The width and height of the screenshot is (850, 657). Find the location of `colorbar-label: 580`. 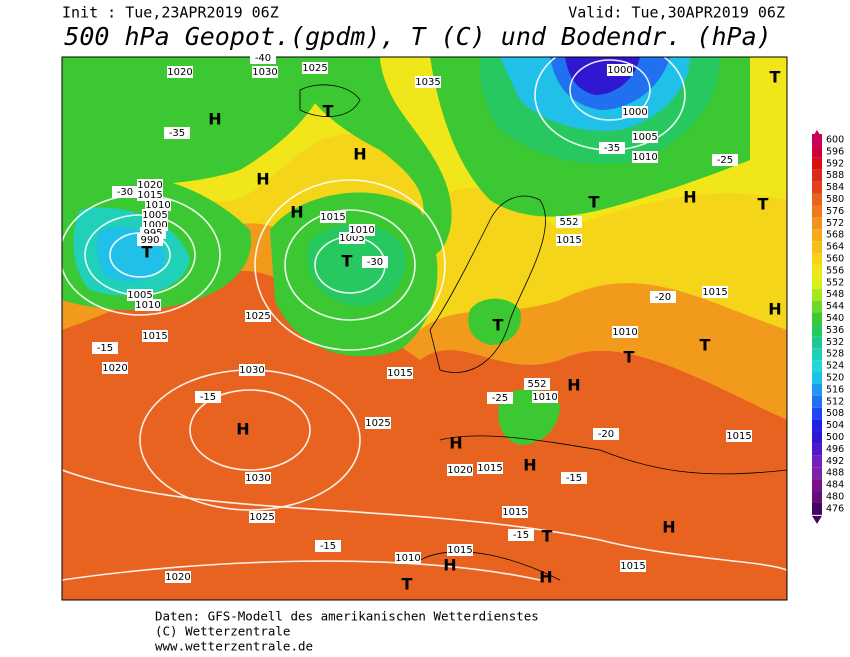

colorbar-label: 580 is located at coordinates (835, 199).